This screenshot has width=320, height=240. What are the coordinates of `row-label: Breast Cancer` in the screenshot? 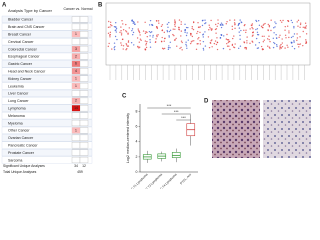 It's located at (20, 34).